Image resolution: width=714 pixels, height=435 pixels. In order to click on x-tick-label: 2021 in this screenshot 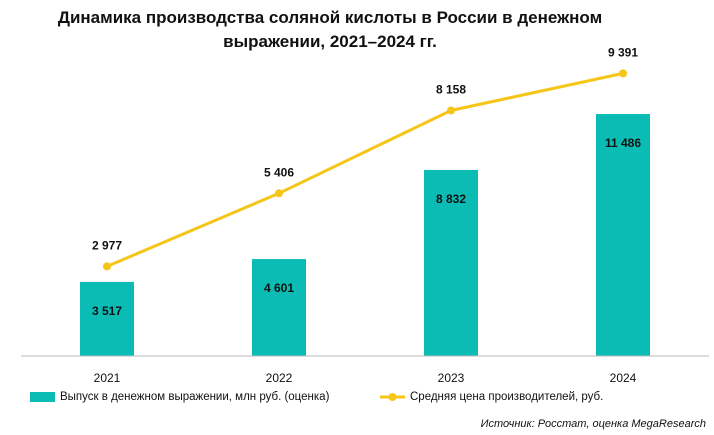, I will do `click(107, 378)`.